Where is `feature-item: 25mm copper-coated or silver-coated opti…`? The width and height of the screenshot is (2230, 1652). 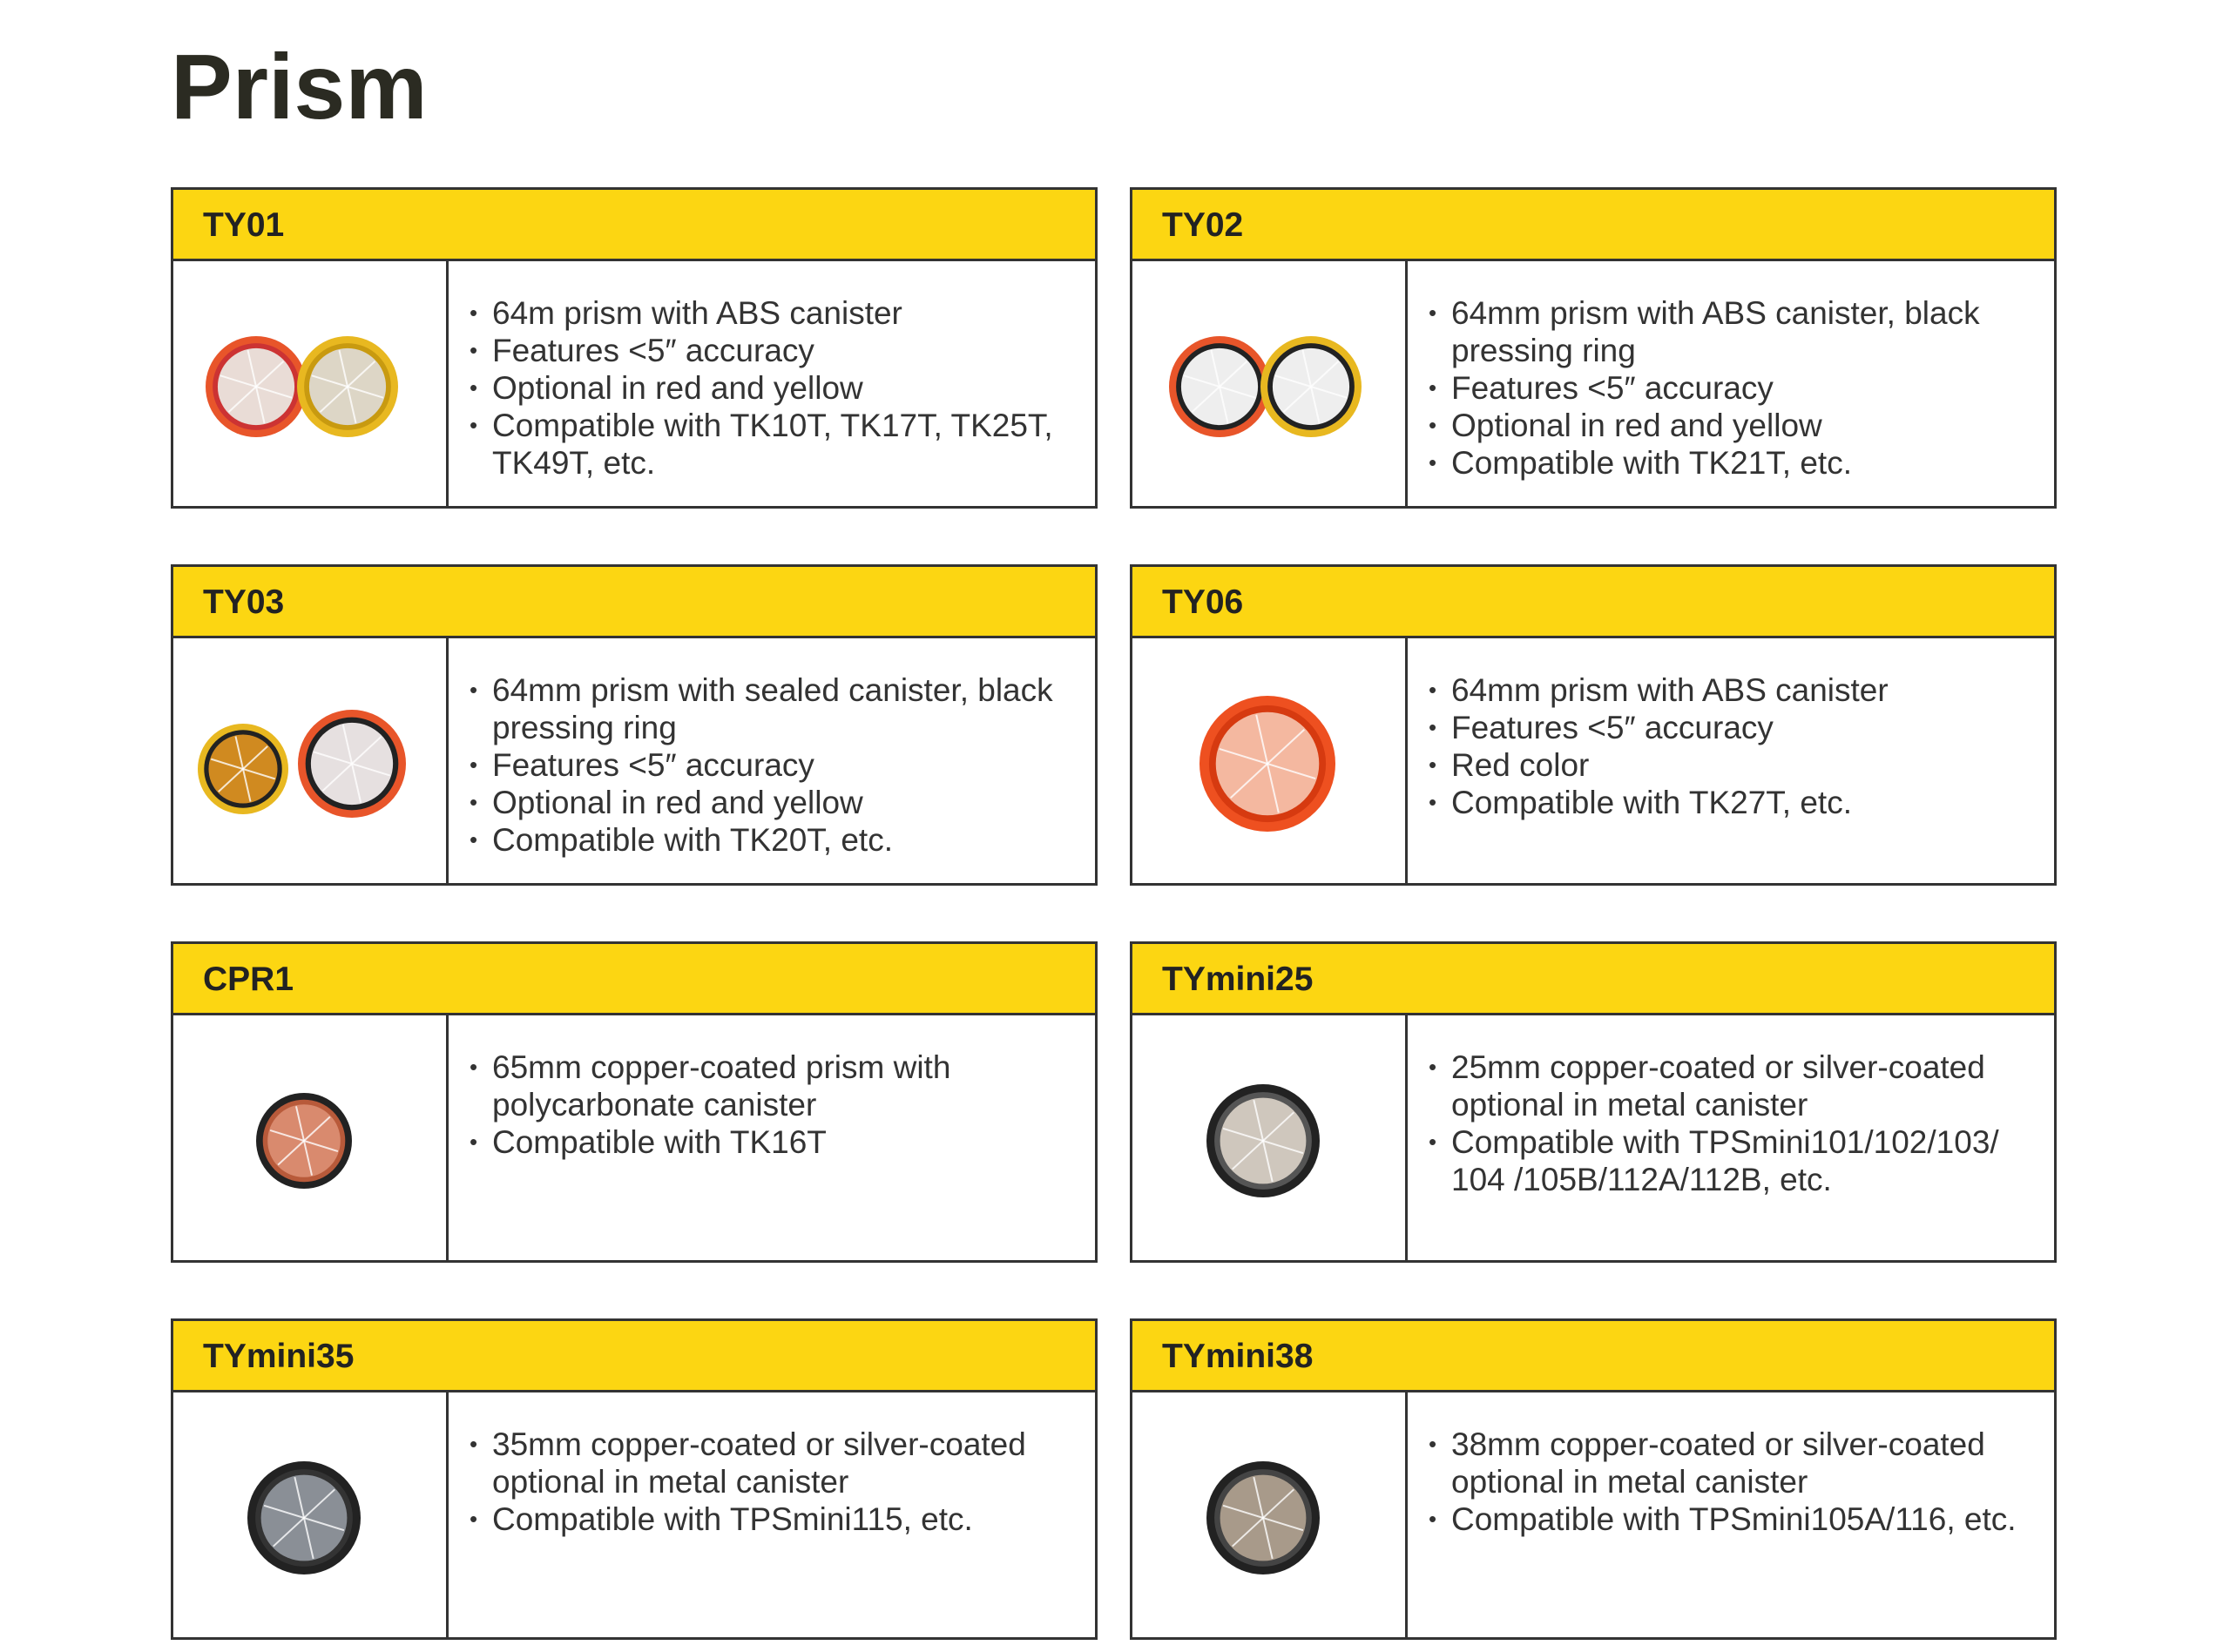 feature-item: 25mm copper-coated or silver-coated opti… is located at coordinates (1732, 1086).